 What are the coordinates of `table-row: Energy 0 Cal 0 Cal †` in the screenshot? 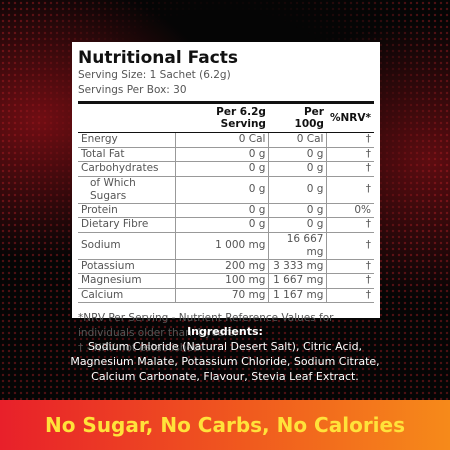 It's located at (226, 140).